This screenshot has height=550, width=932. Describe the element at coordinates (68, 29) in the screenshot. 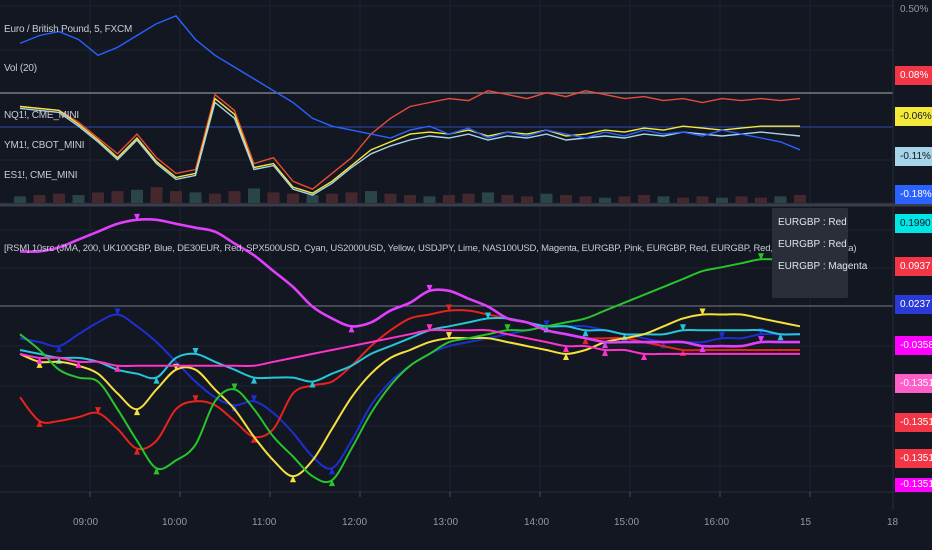

I see `upper-legend-symbol: Euro / British Pound, 5, FXCM` at that location.